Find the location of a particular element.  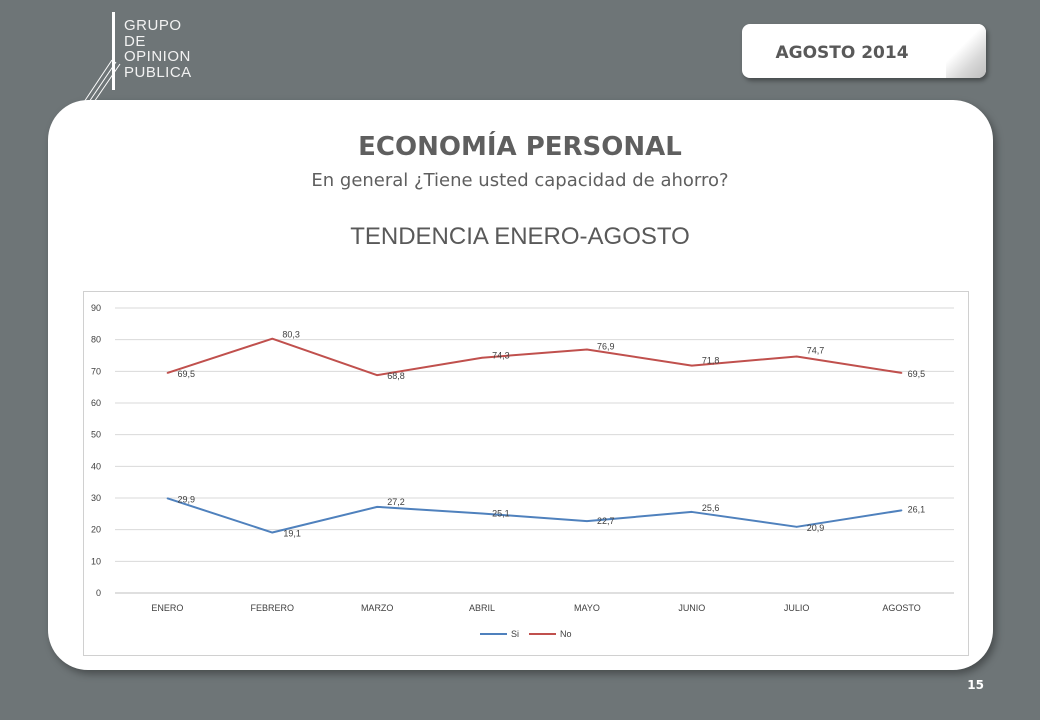

legend-label-no: No is located at coordinates (566, 634).